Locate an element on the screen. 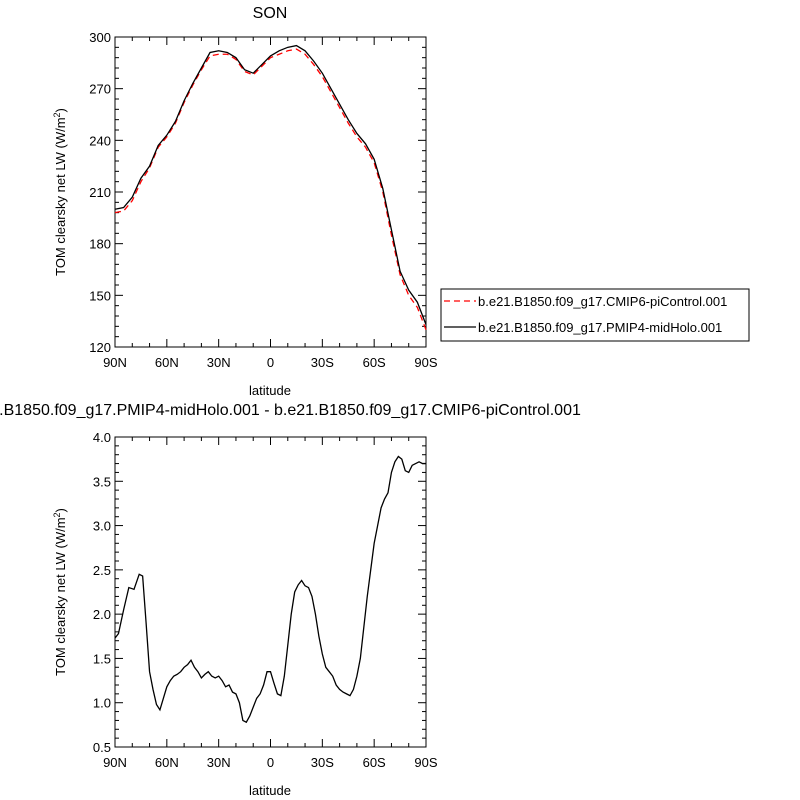 The image size is (800, 800). legend-label-picontrol: b.e21.B1850.f09_g17.CMIP6-piControl.001 is located at coordinates (602, 301).